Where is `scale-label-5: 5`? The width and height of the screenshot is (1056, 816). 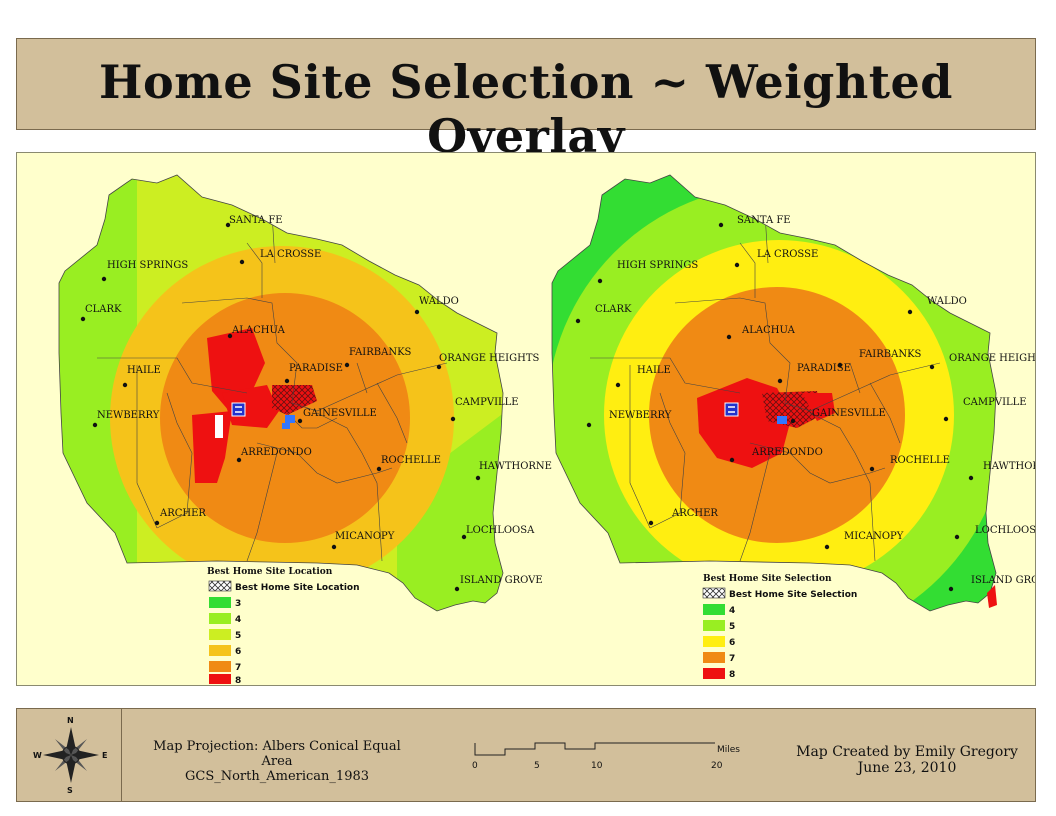
scale-label-5: 5 is located at coordinates (537, 766).